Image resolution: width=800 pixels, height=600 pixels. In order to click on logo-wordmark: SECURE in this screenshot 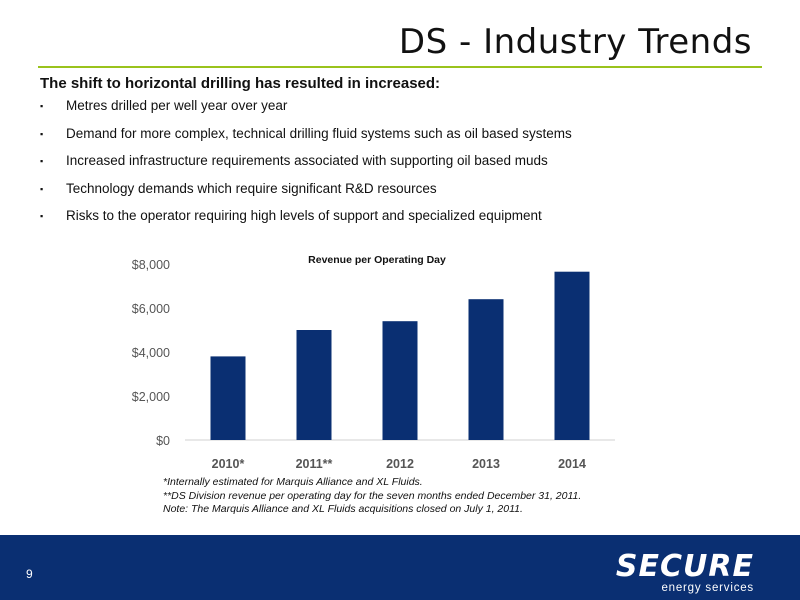, I will do `click(684, 566)`.